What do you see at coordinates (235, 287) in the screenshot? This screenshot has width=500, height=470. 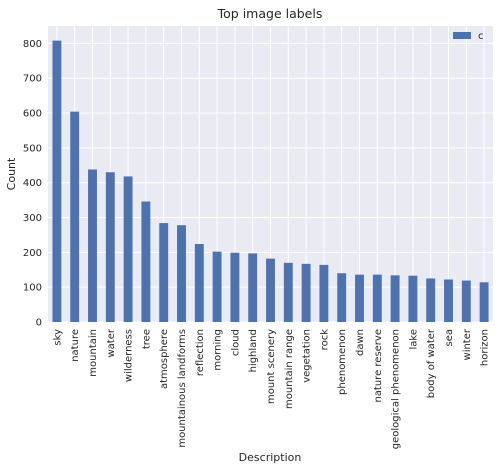 I see `bar-cloud` at bounding box center [235, 287].